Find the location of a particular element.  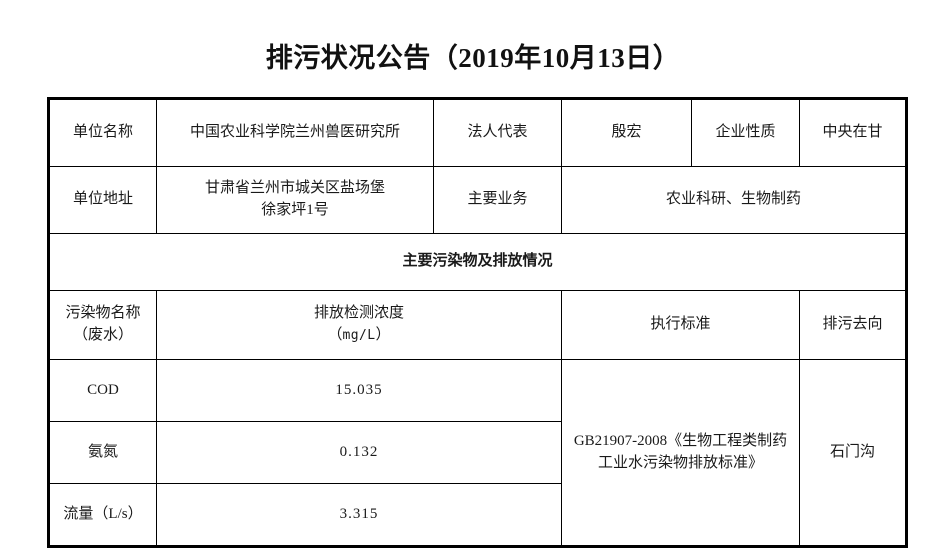

unit-text: mg/L is located at coordinates (359, 335).